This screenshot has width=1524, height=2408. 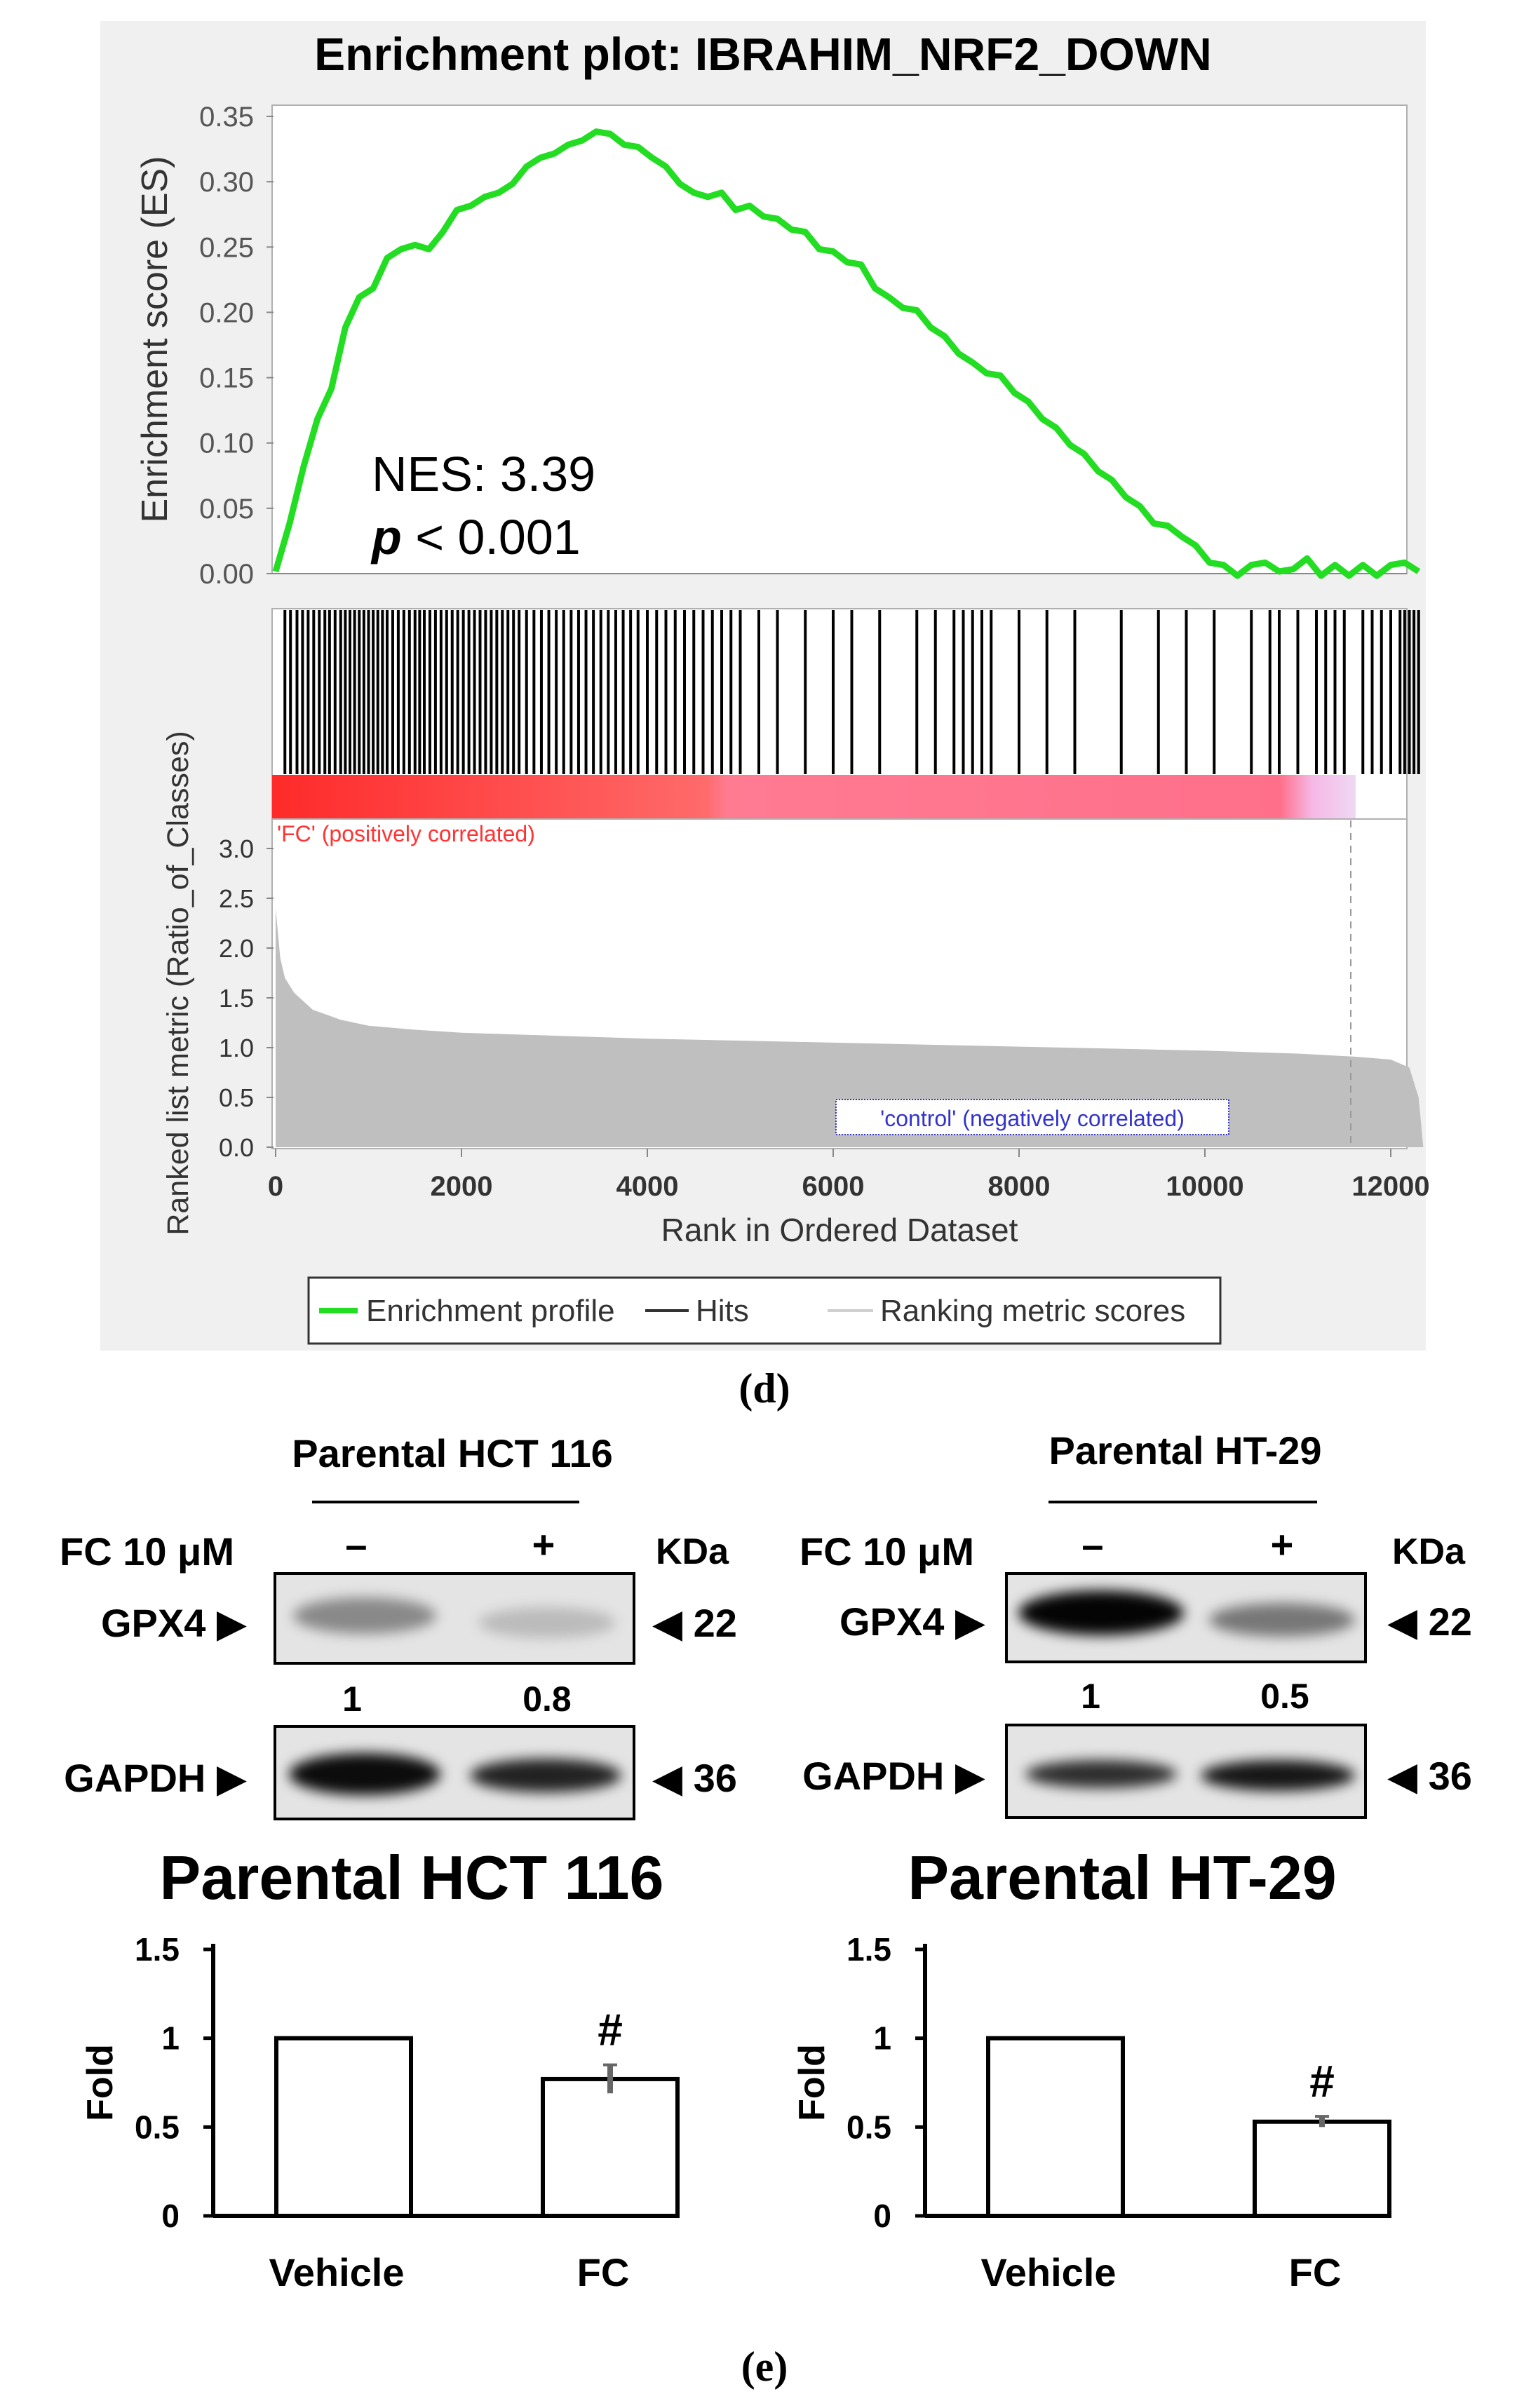 What do you see at coordinates (722, 1311) in the screenshot?
I see `legend-hits: Hits` at bounding box center [722, 1311].